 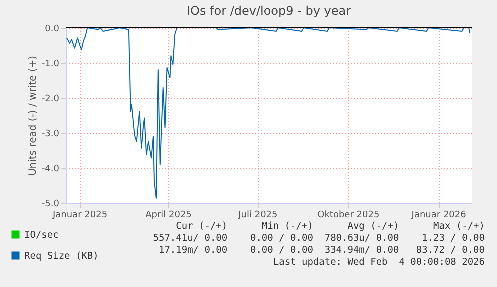 I want to click on y-axis-title: Units read (-) / write (+), so click(x=33, y=116).